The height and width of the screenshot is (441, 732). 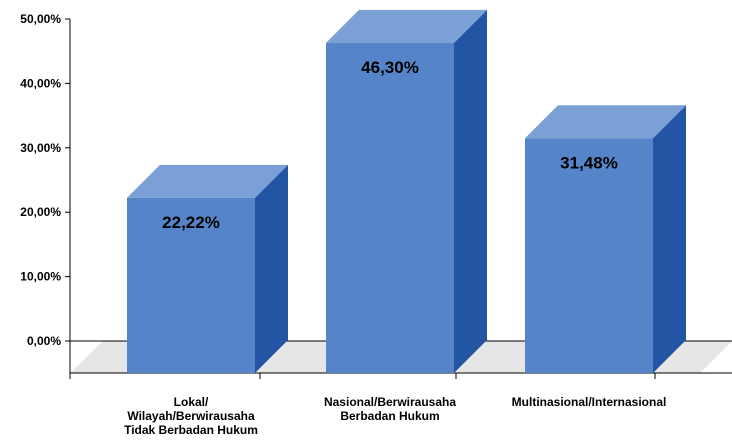 What do you see at coordinates (40, 148) in the screenshot?
I see `y-tick-label: 30,00%` at bounding box center [40, 148].